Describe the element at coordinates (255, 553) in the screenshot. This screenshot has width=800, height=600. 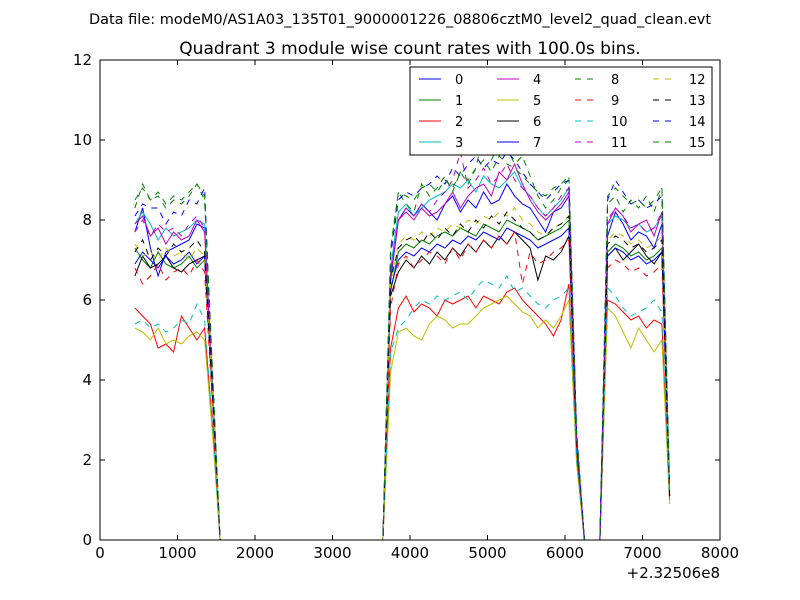
I see `x-tick-label-2: 2000` at that location.